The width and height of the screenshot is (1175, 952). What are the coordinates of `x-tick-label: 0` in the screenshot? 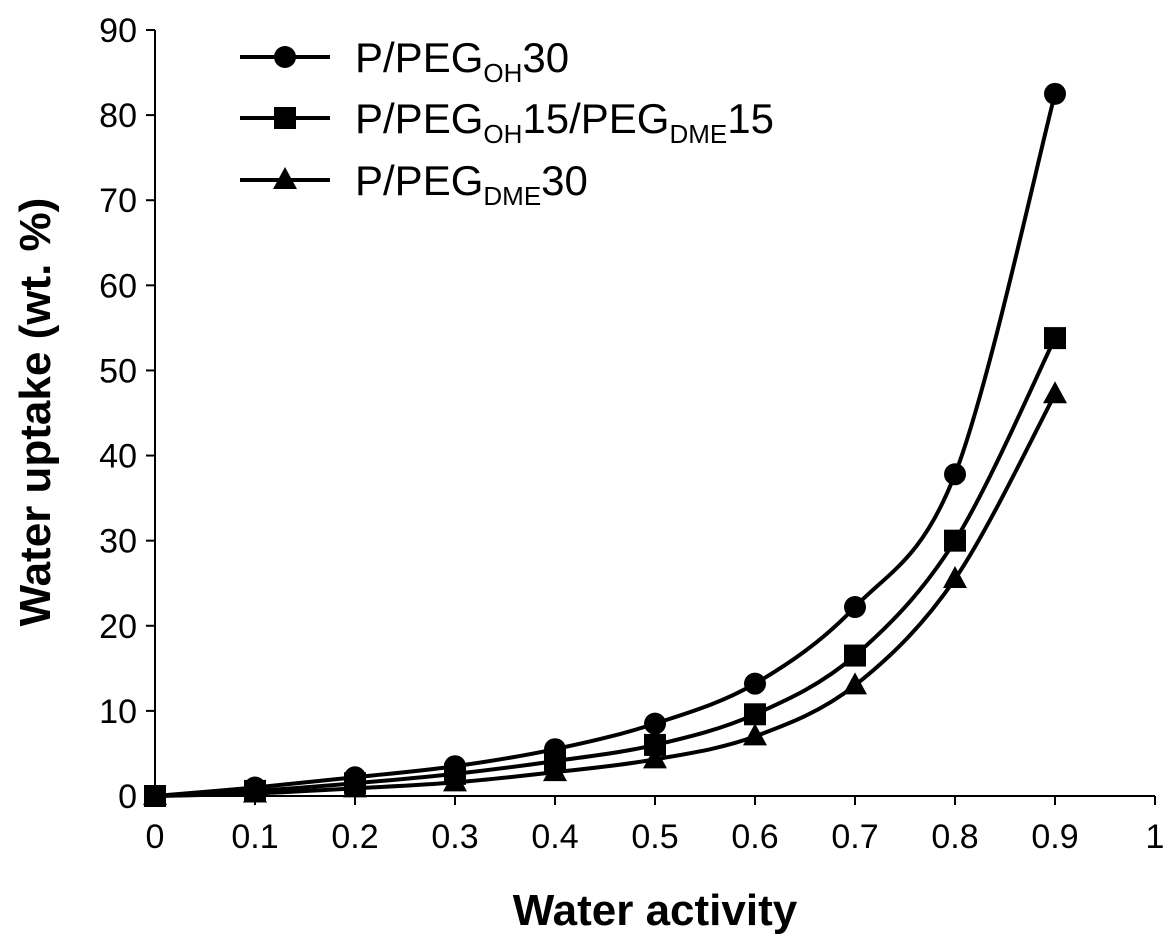 It's located at (155, 837).